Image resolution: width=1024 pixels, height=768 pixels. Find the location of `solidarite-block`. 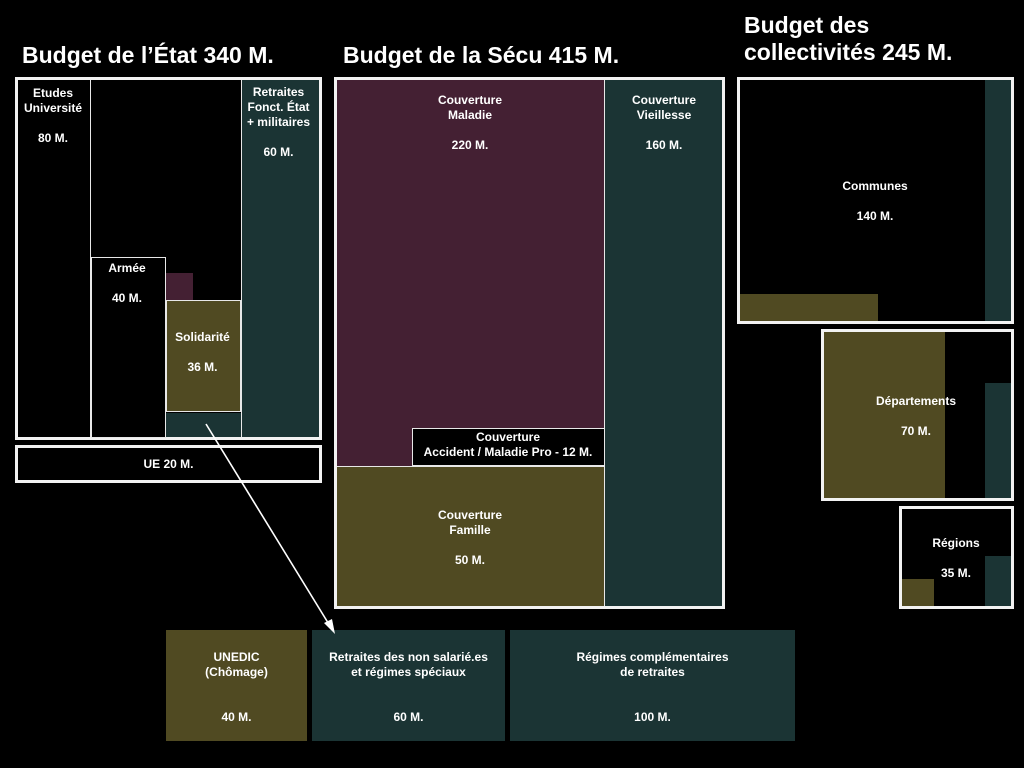

solidarite-block is located at coordinates (203, 356).